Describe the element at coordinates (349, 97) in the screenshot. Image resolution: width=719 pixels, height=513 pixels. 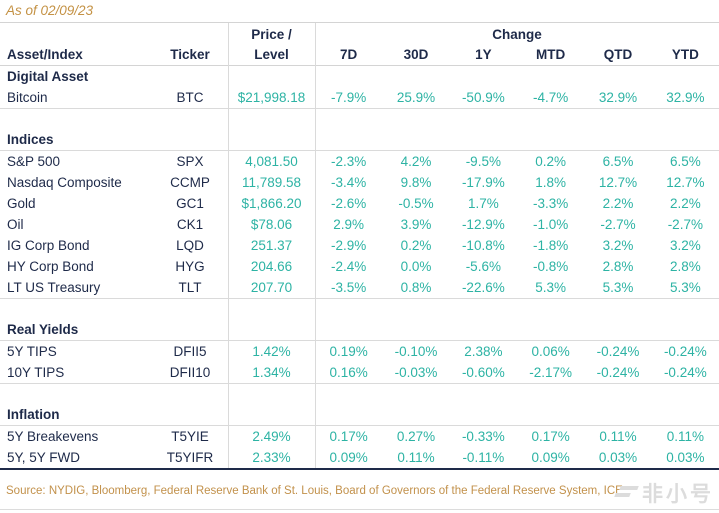
I see `change-7d: -7.9%` at that location.